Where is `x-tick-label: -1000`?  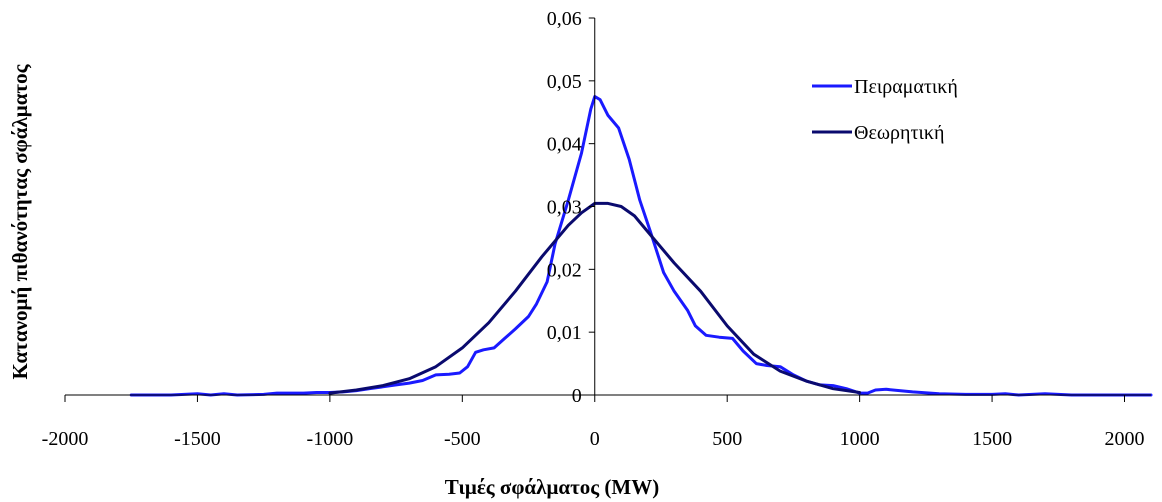 x-tick-label: -1000 is located at coordinates (330, 439).